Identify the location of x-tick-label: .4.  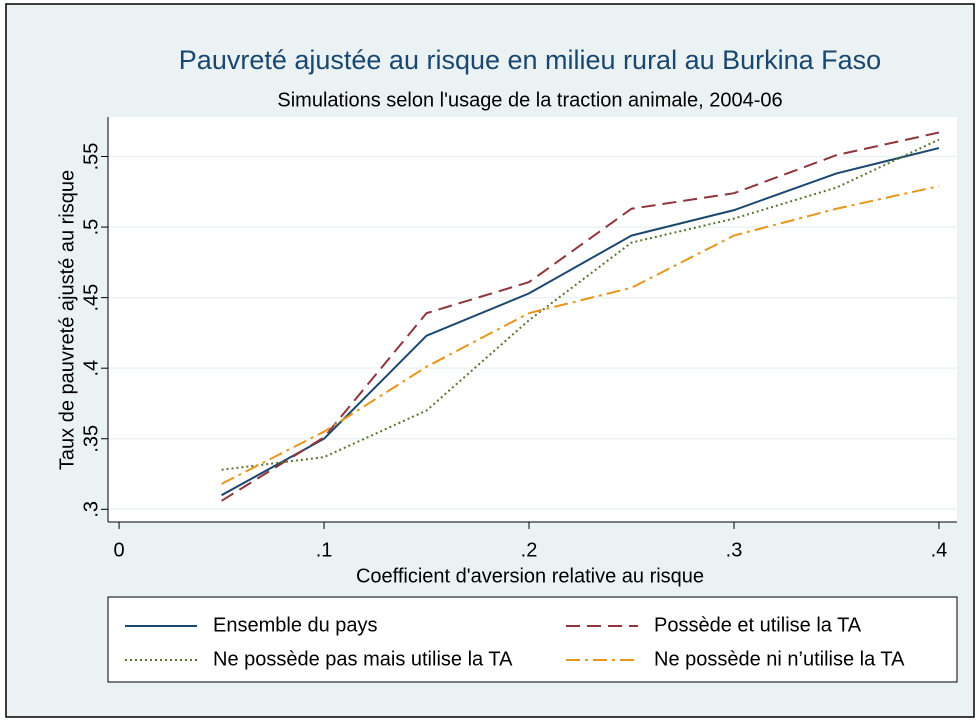
(939, 550).